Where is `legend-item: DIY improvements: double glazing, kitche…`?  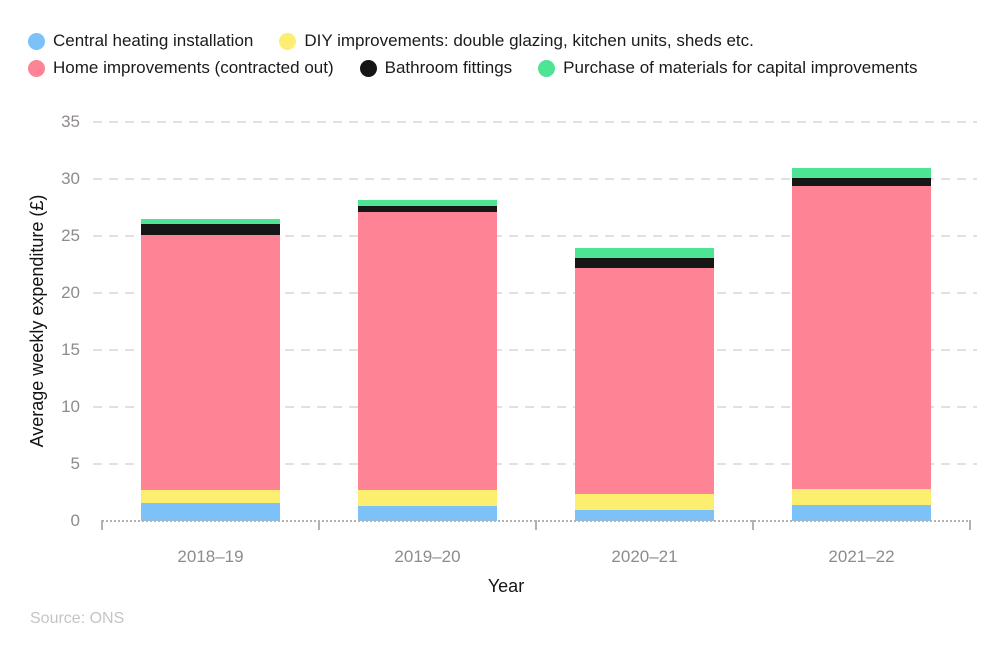
legend-item: DIY improvements: double glazing, kitche… is located at coordinates (516, 41).